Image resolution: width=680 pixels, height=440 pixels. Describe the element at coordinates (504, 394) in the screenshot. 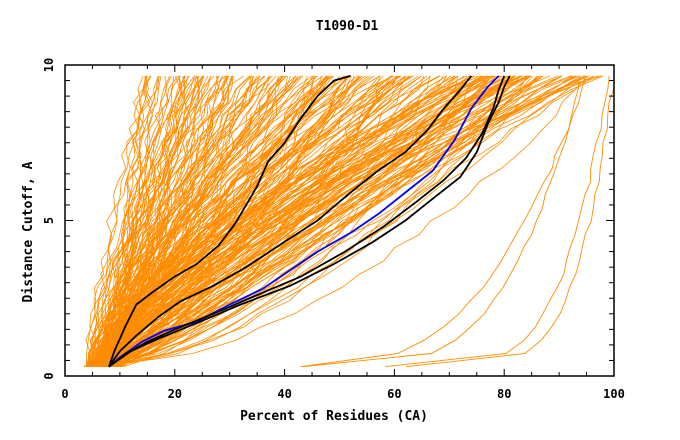

I see `x-tick-label: 80` at that location.